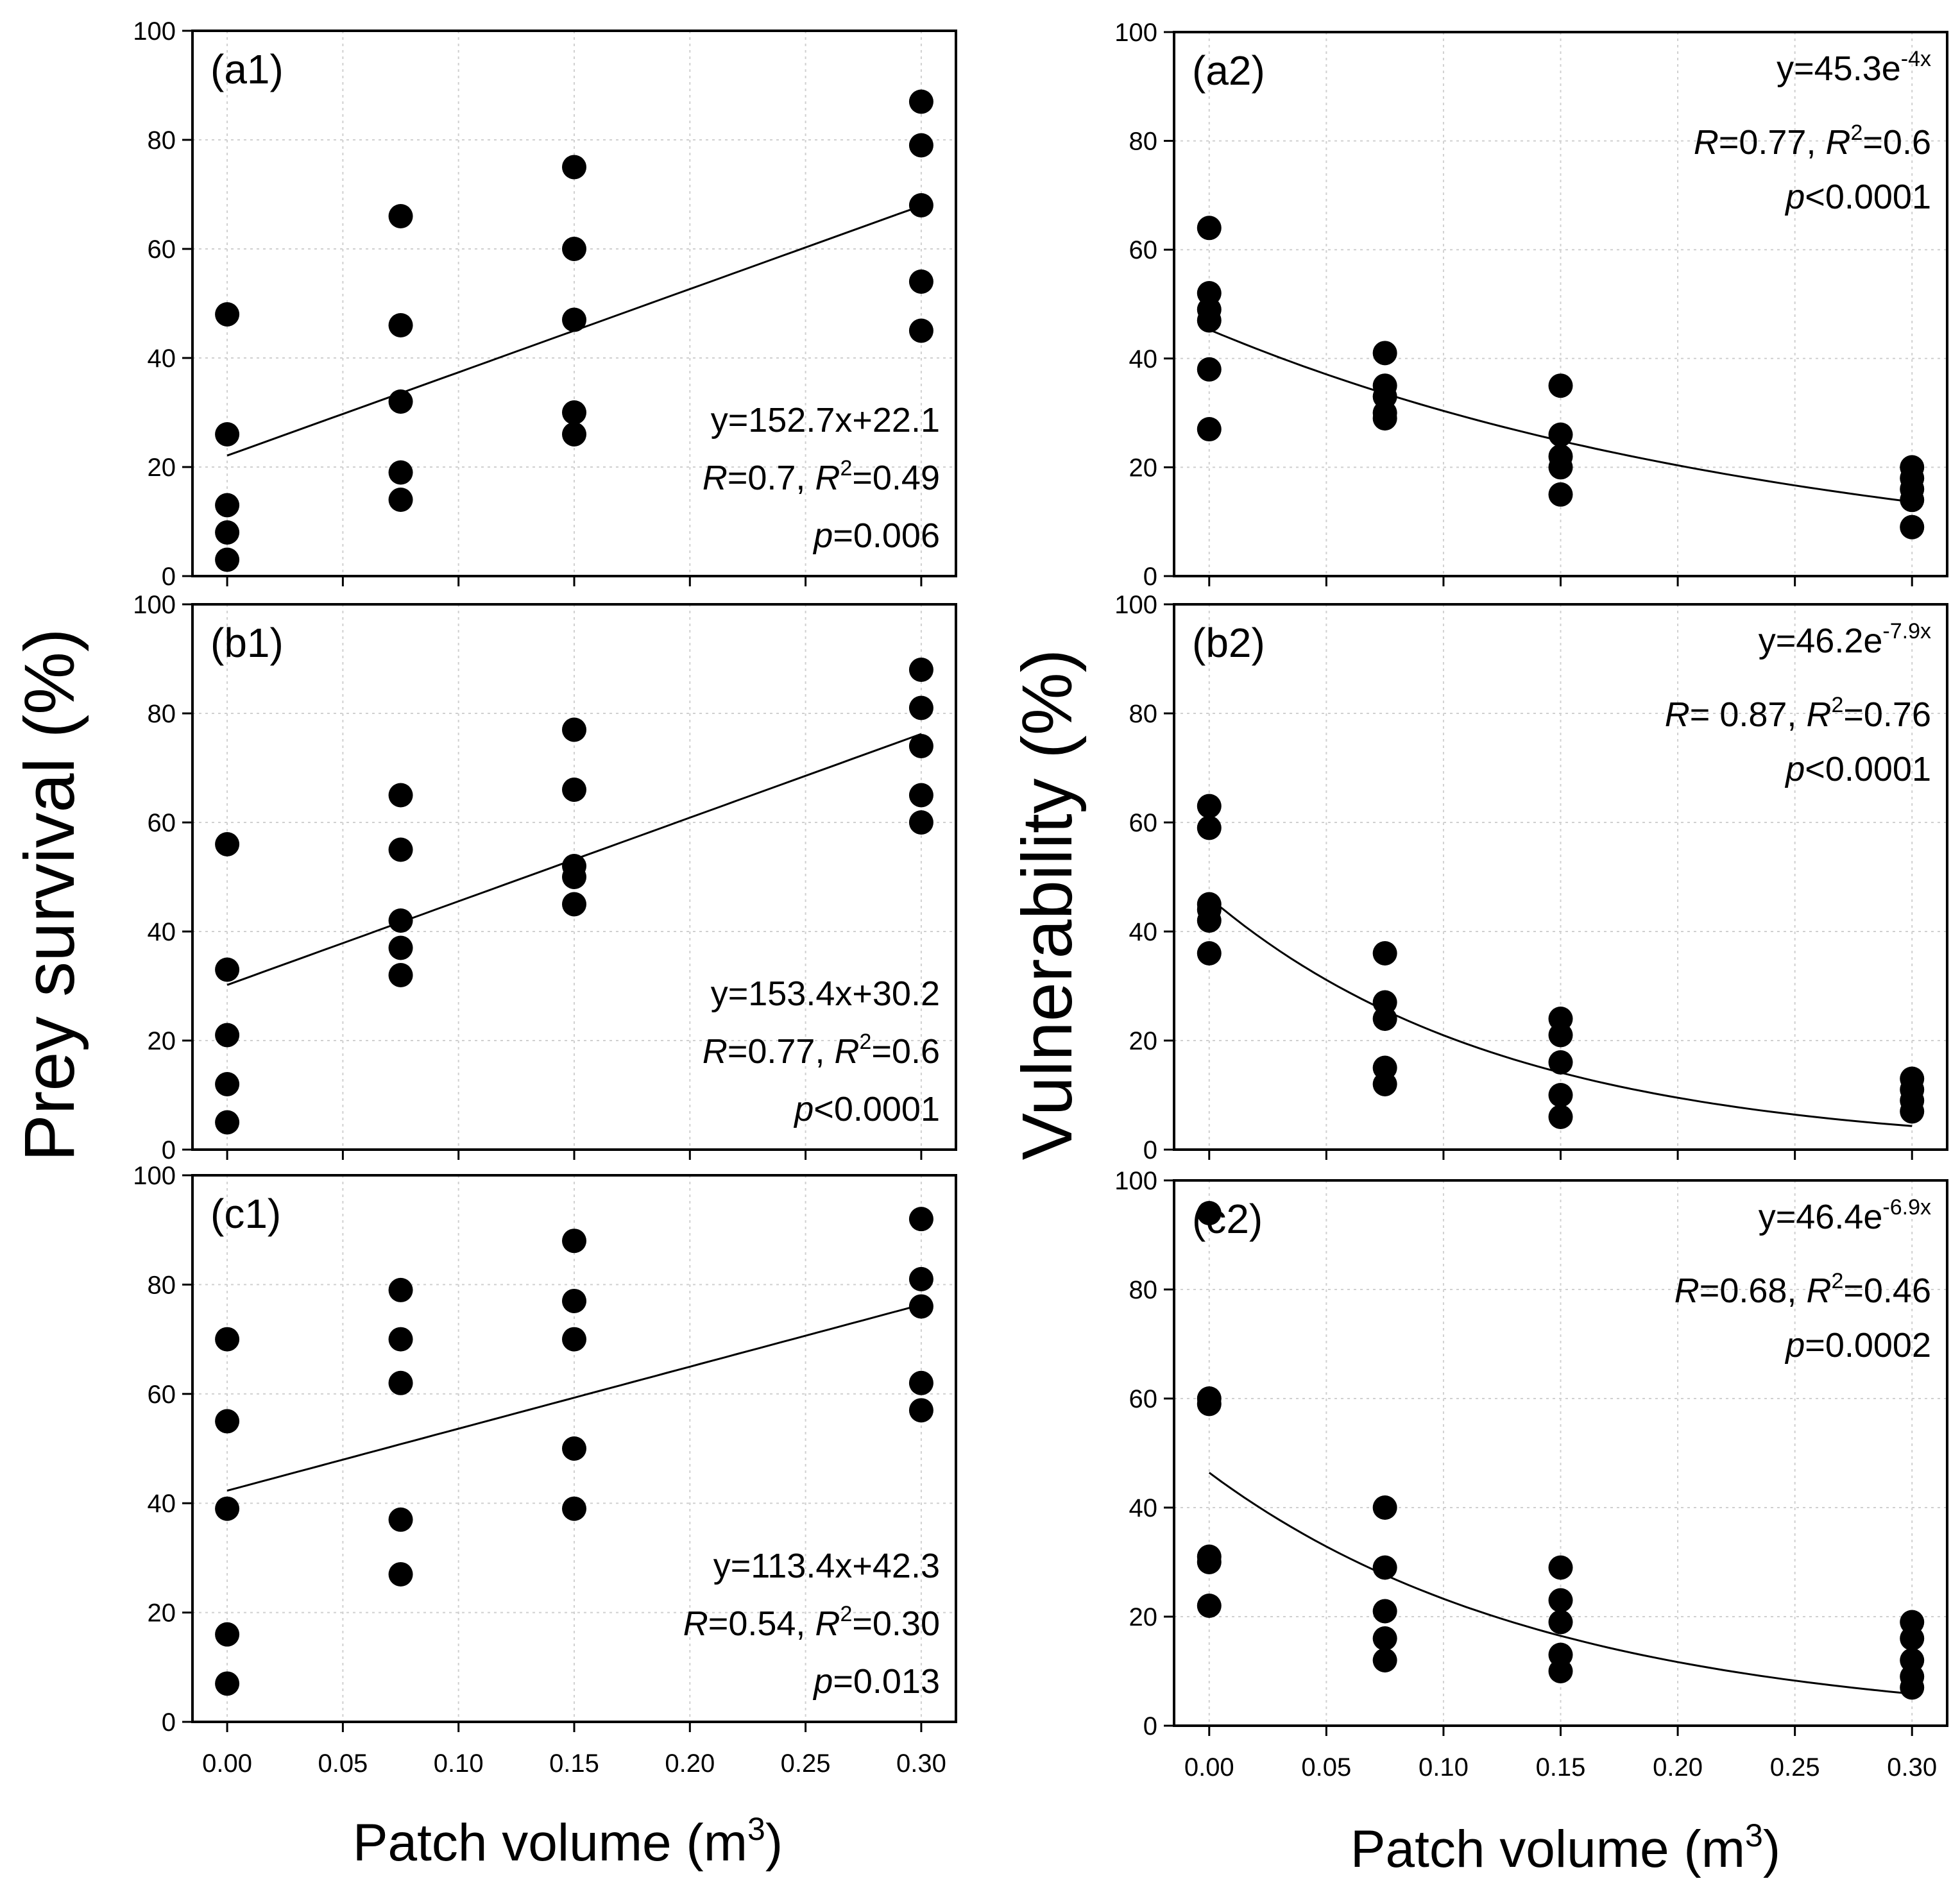 The width and height of the screenshot is (1960, 1897). Describe the element at coordinates (1839, 68) in the screenshot. I see `fit-equation-base: y=45.3e` at that location.